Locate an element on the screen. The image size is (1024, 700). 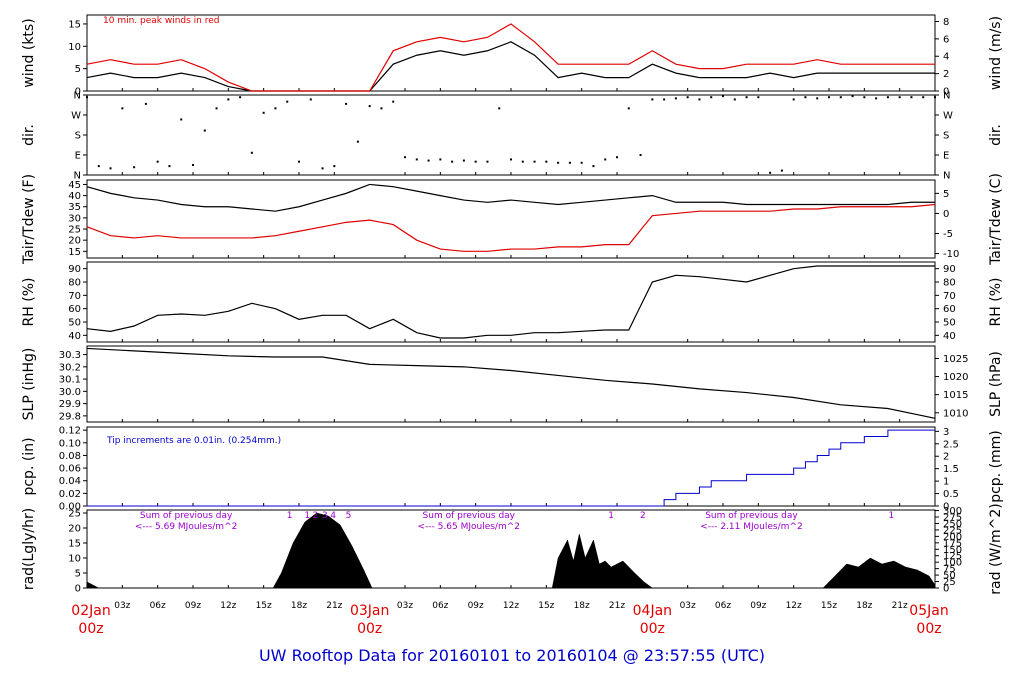
panel-4-ytick-label-left: 70 is located at coordinates (74, 296).